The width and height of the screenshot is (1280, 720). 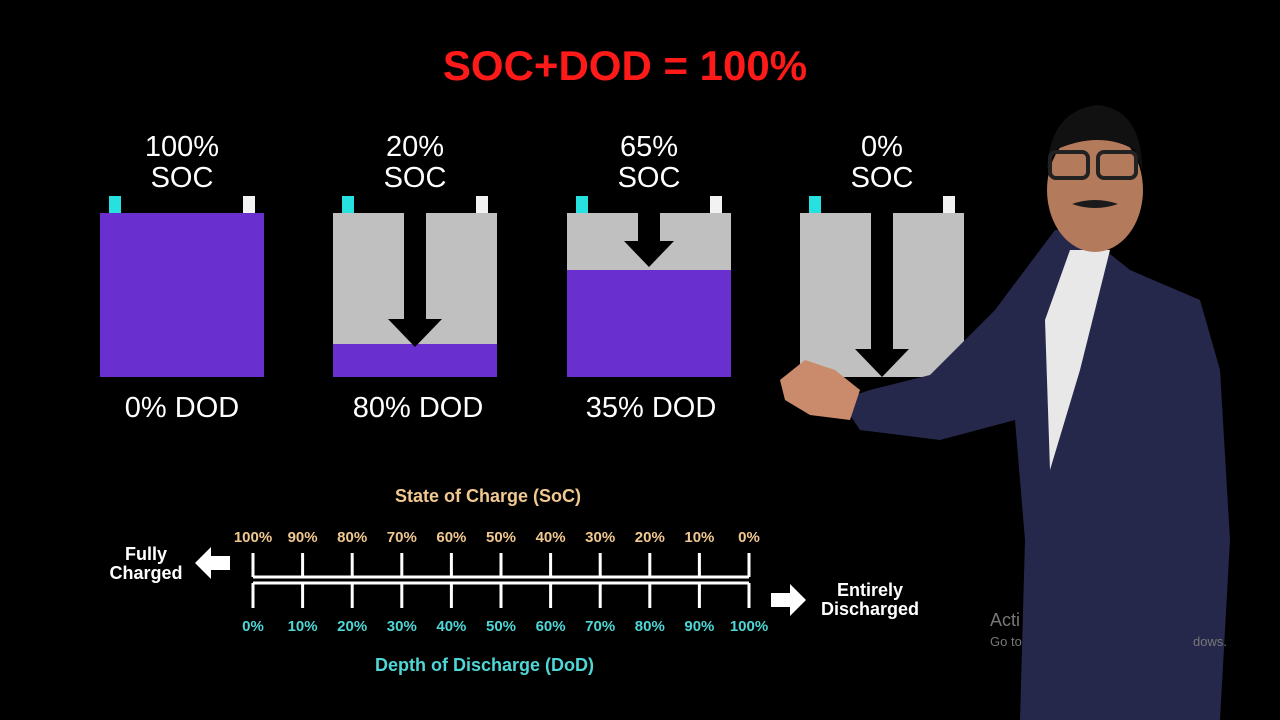 What do you see at coordinates (451, 626) in the screenshot?
I see `dod-tick-label: 40%` at bounding box center [451, 626].